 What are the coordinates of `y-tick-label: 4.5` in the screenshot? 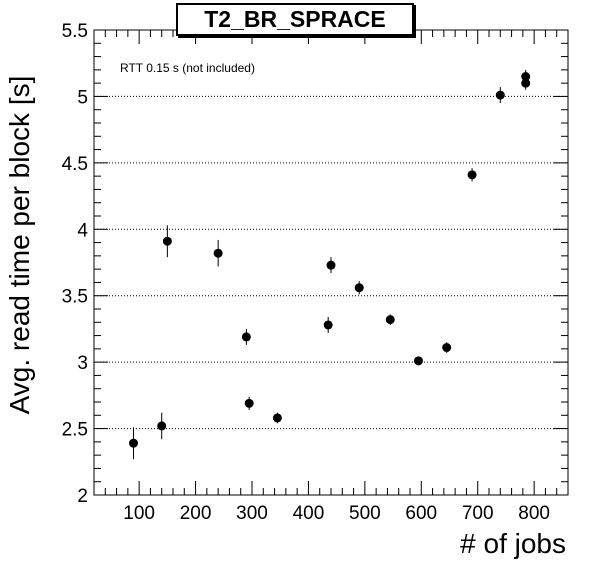 It's located at (75, 164).